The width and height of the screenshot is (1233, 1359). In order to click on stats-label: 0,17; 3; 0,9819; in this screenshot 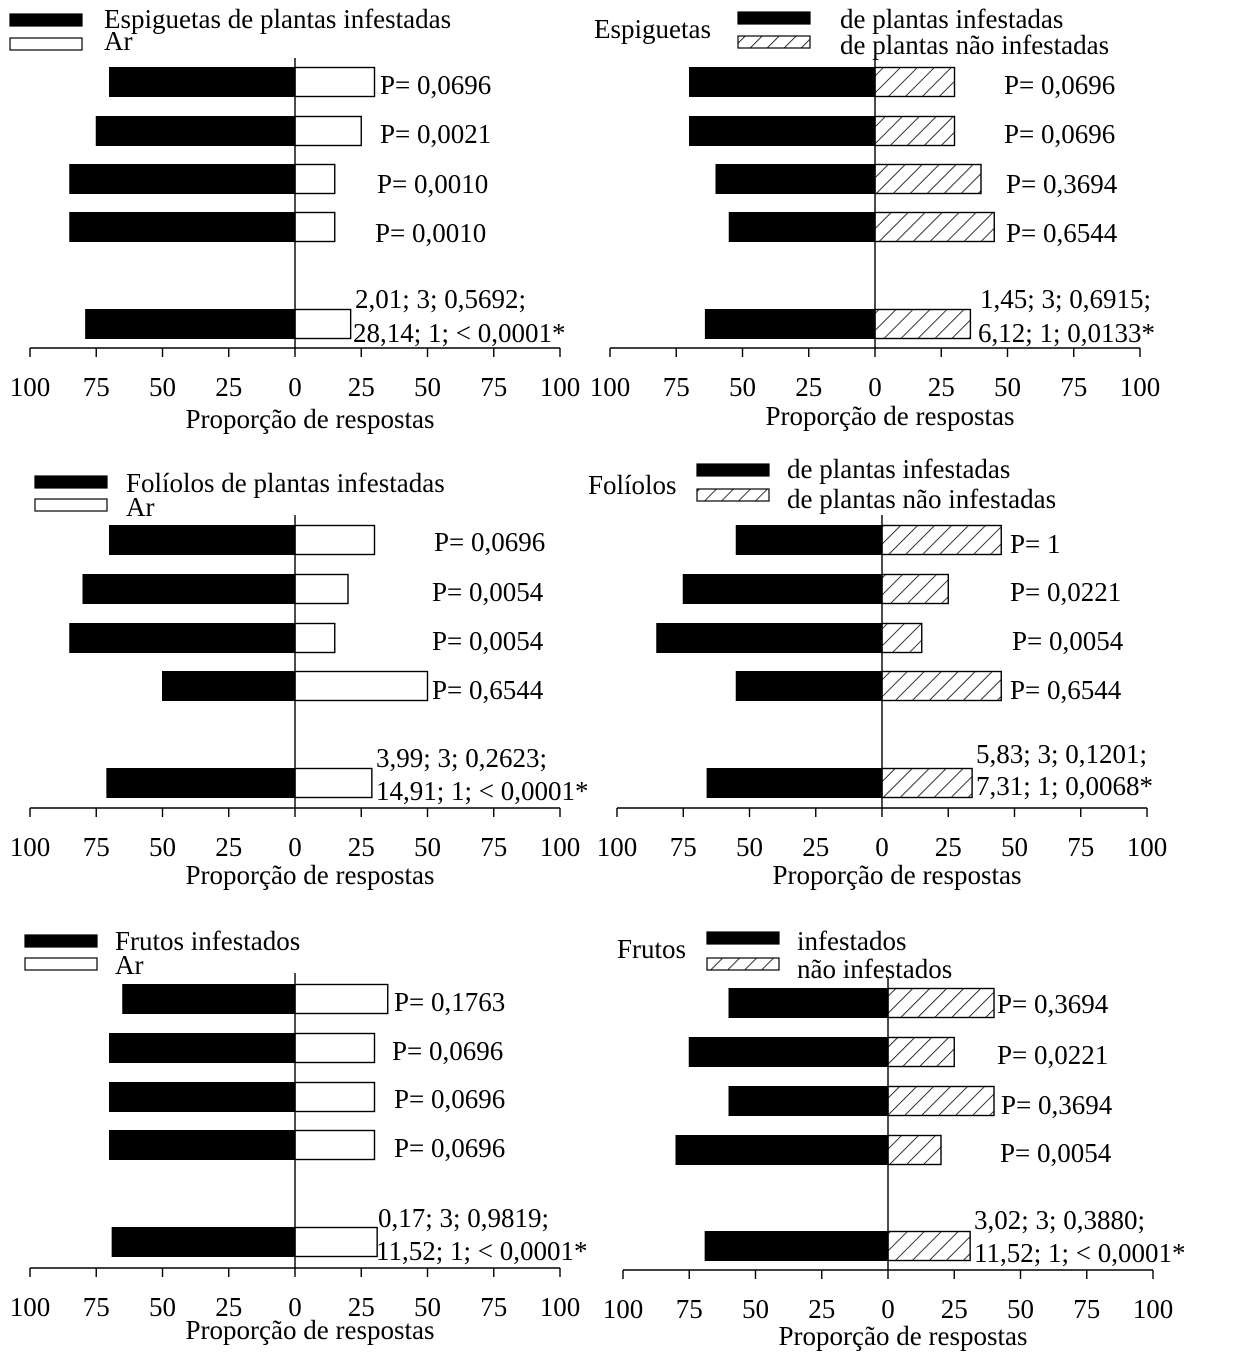, I will do `click(463, 1218)`.